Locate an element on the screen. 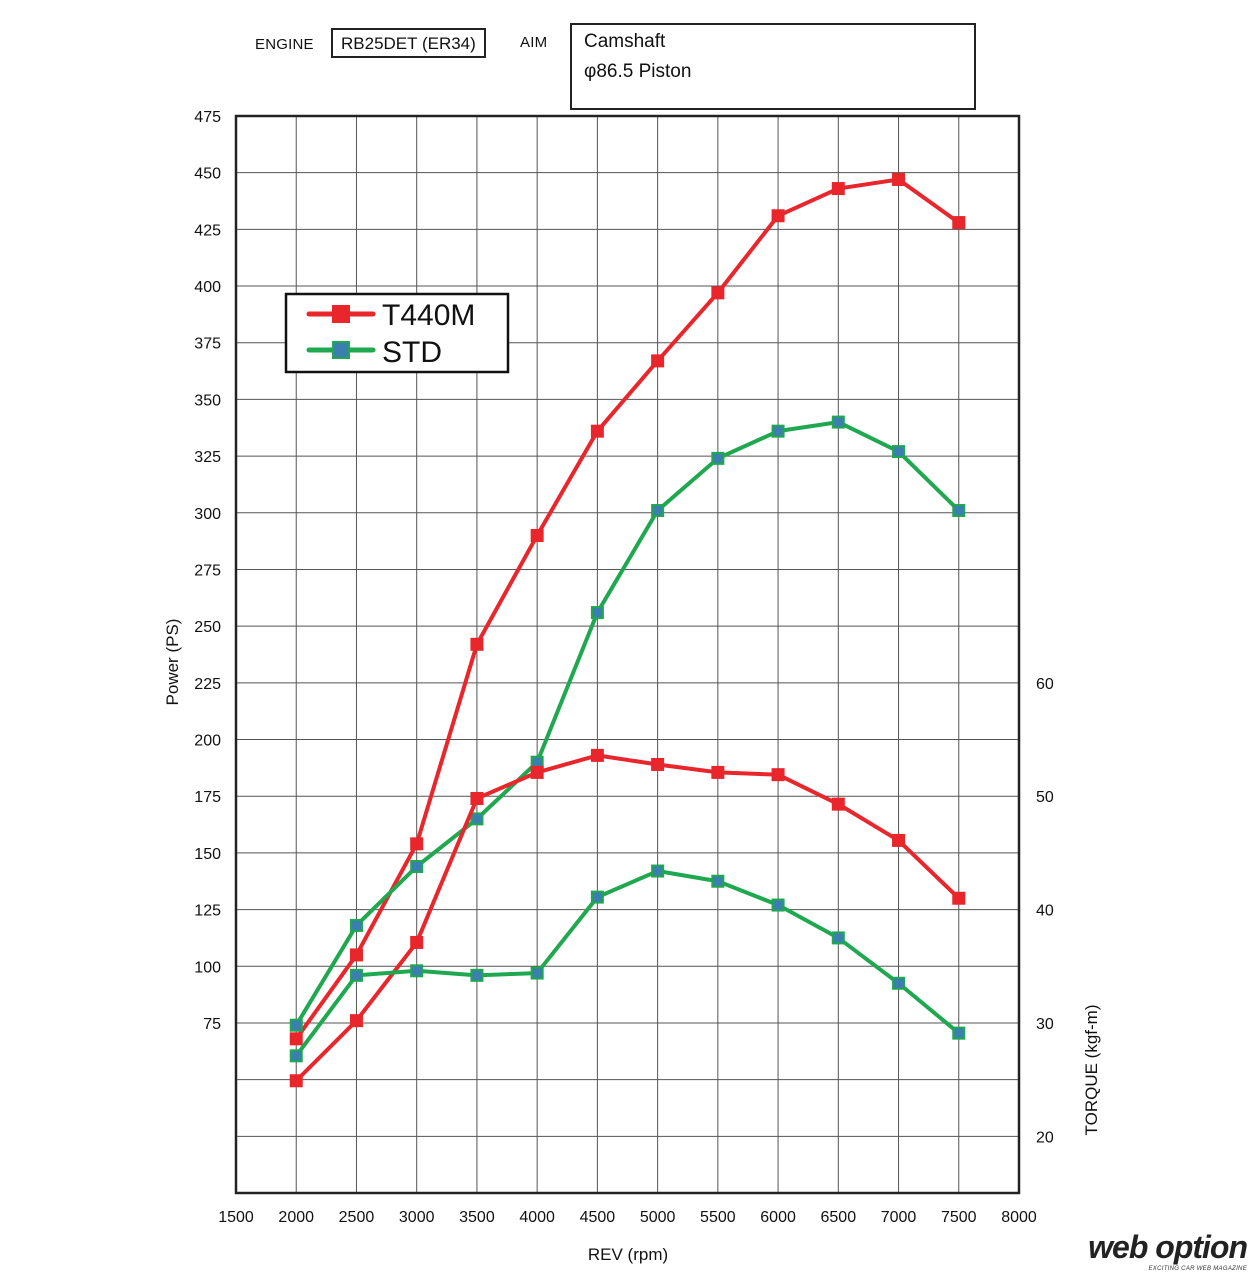  engine-label: ENGINE is located at coordinates (284, 44).